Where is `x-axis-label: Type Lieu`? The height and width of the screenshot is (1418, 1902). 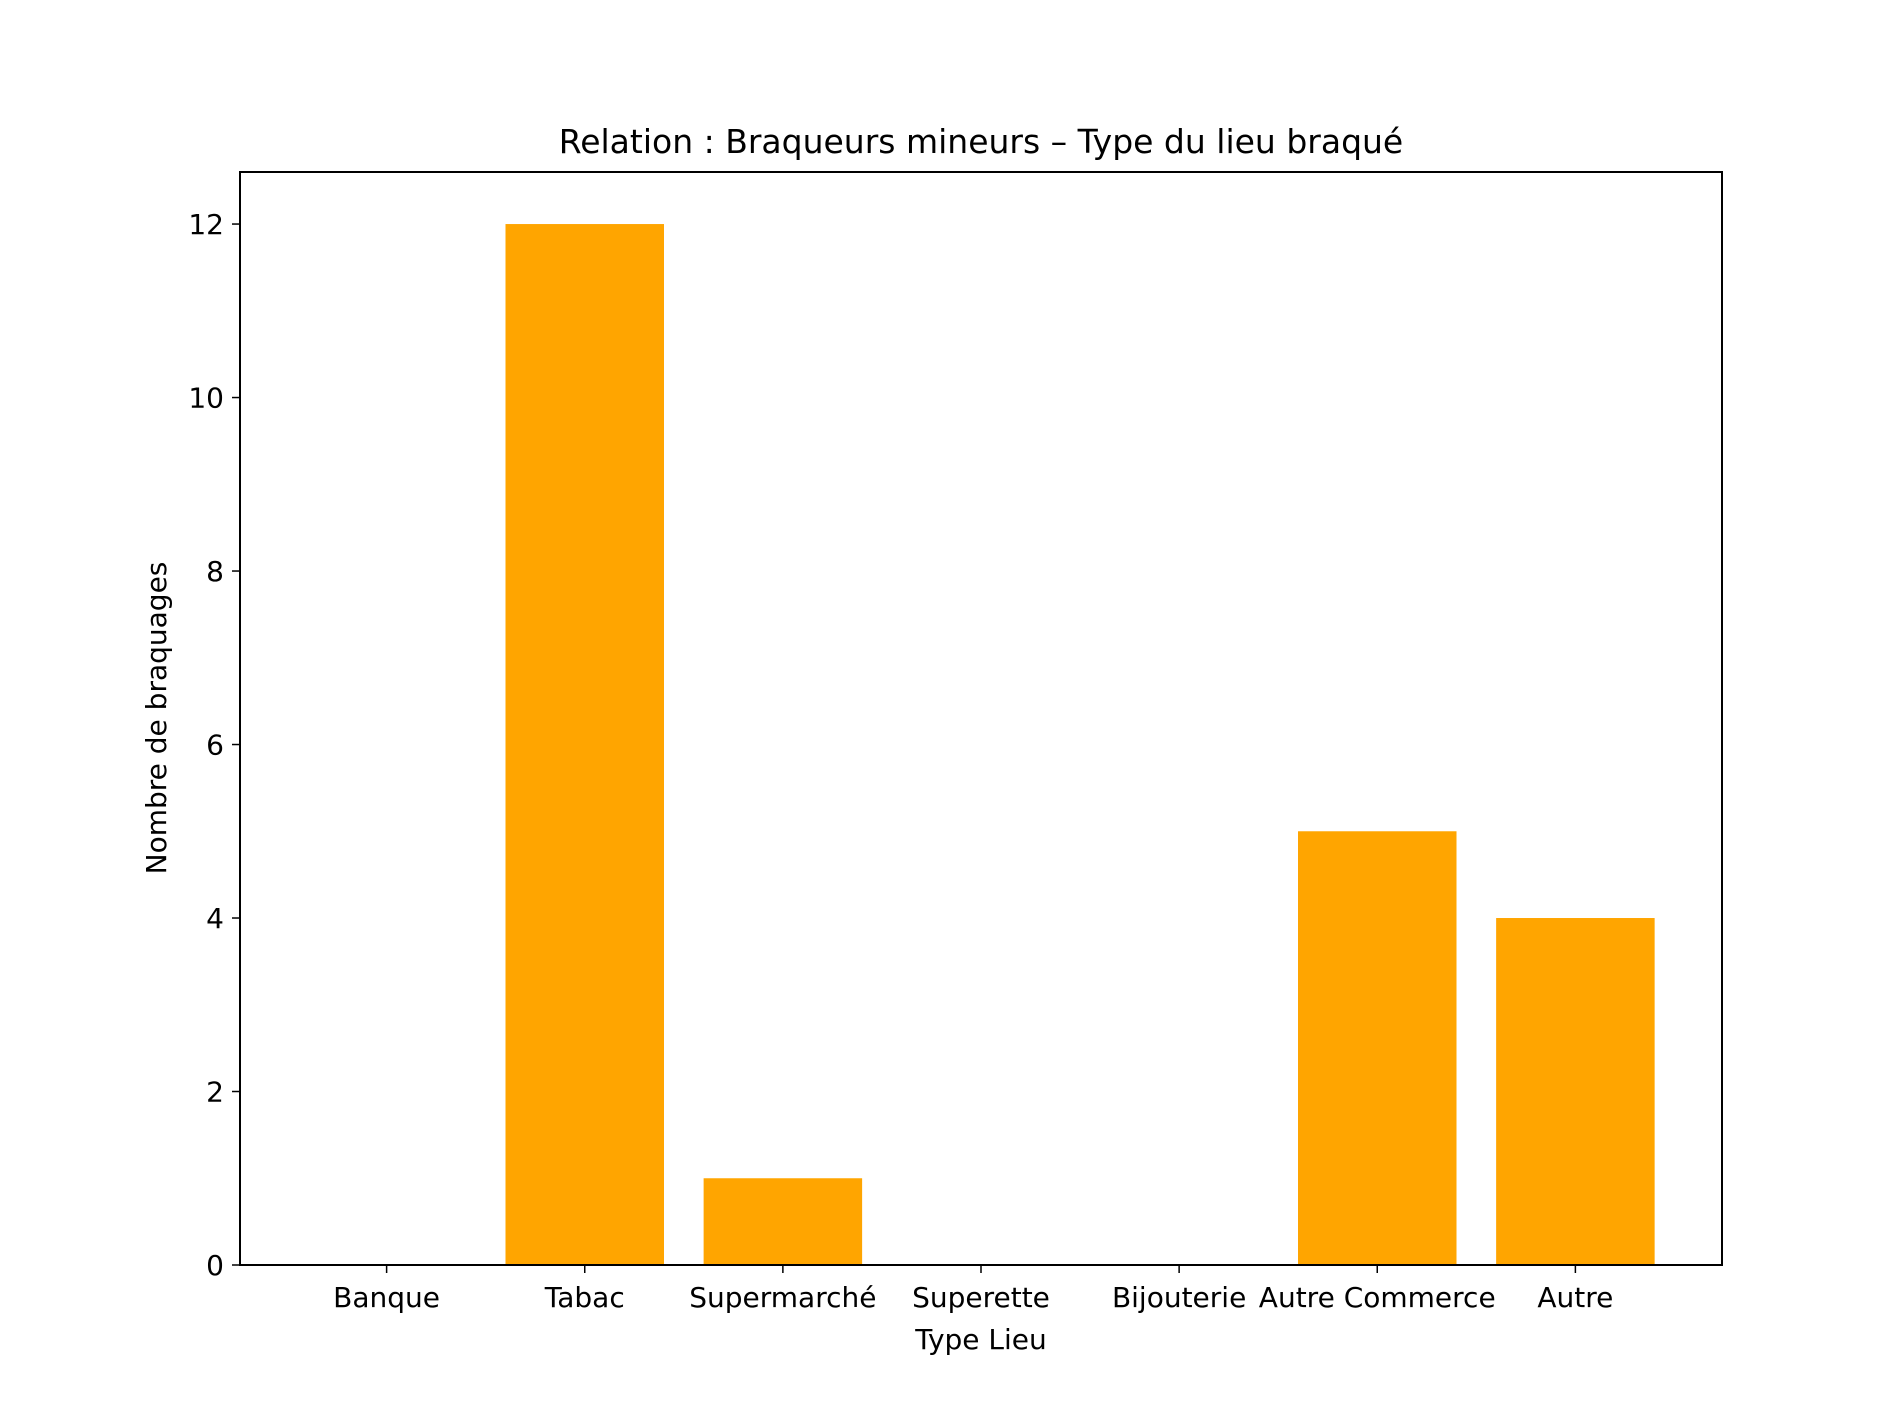
x-axis-label: Type Lieu is located at coordinates (980, 1339).